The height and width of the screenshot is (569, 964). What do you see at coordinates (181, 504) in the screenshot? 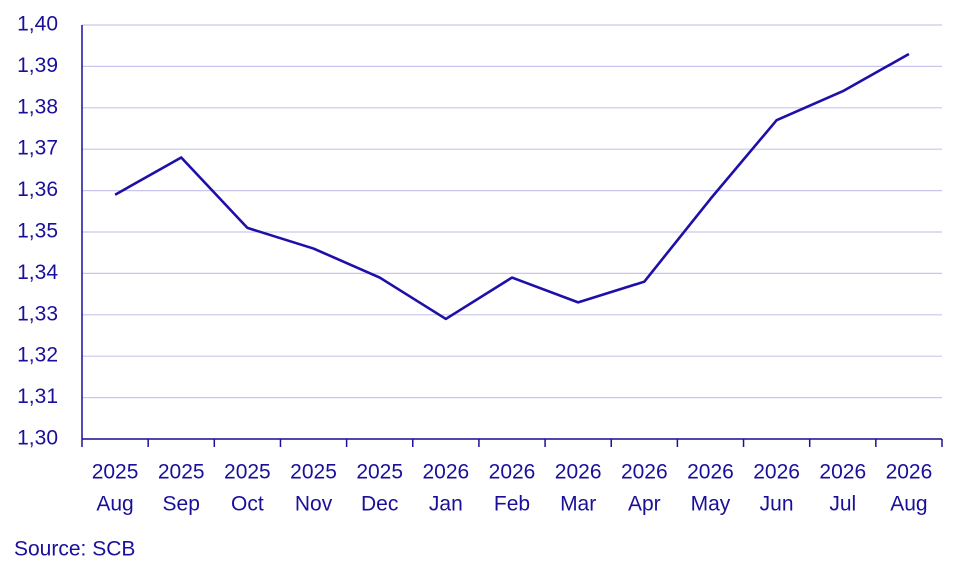
I see `x-tick-label: Sep` at bounding box center [181, 504].